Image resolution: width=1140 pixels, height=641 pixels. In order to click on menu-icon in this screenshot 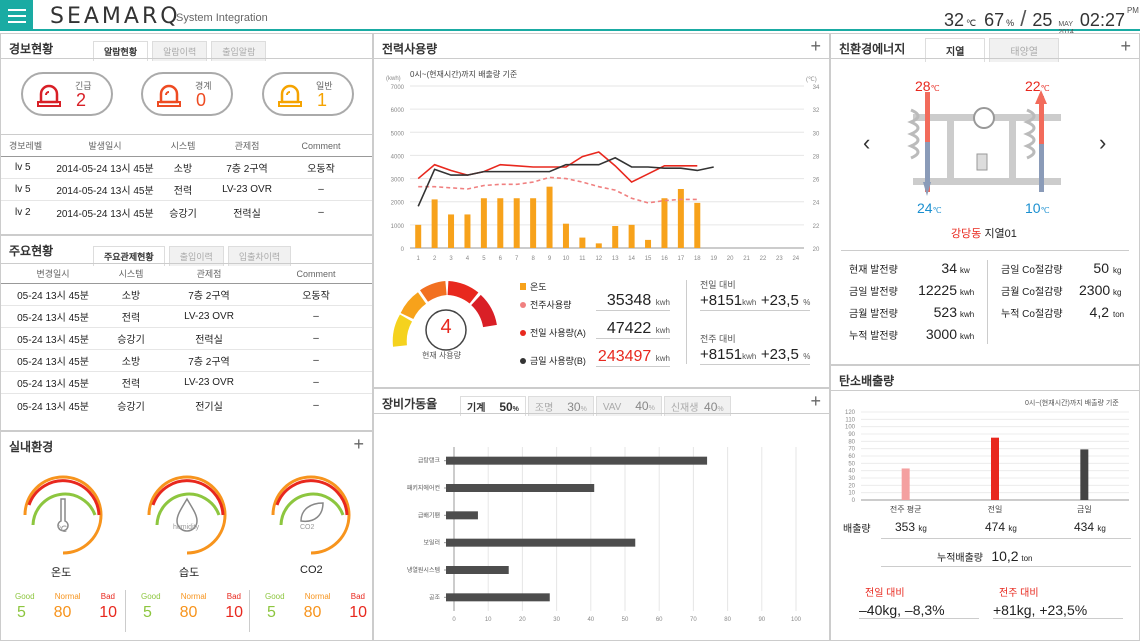, I will do `click(16, 15)`.